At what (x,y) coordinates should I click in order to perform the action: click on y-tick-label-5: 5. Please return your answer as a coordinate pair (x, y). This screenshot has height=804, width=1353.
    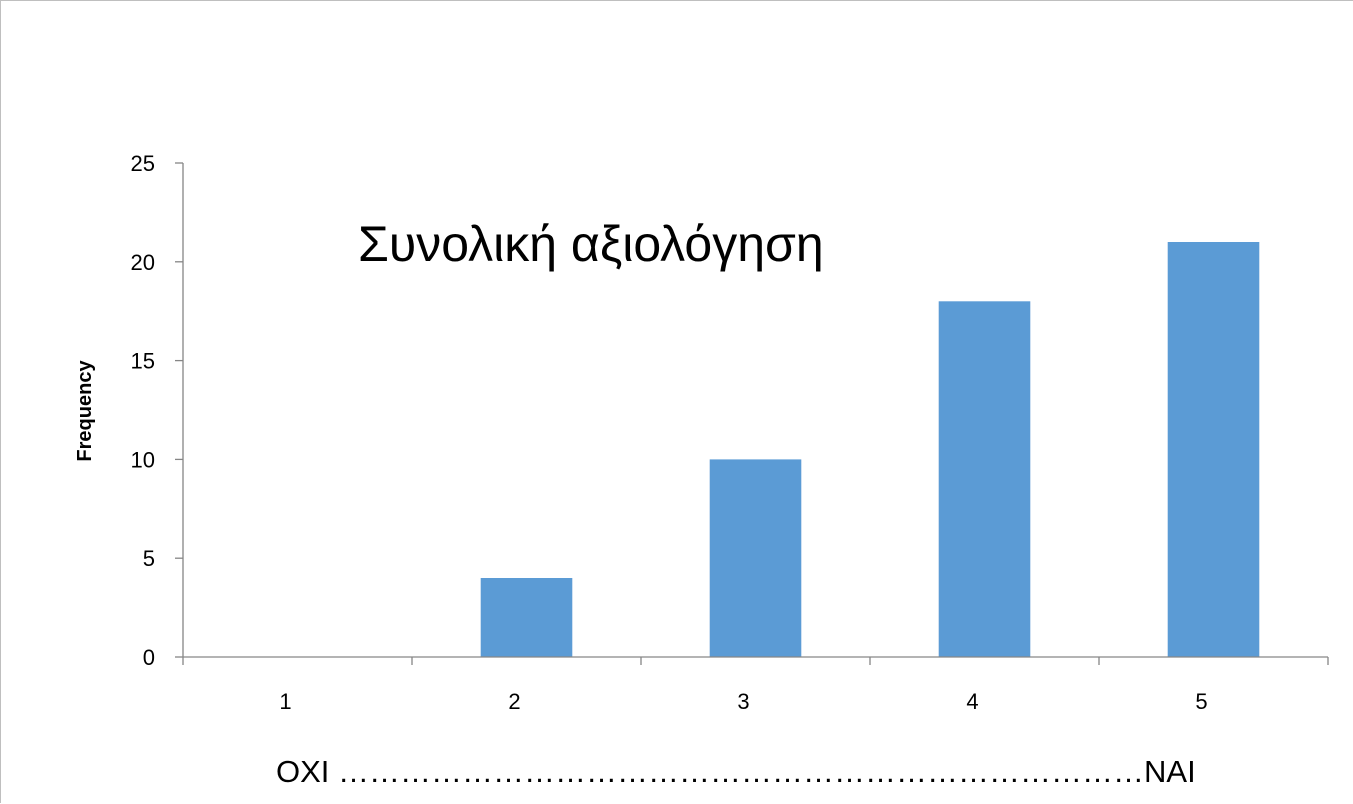
    Looking at the image, I should click on (149, 558).